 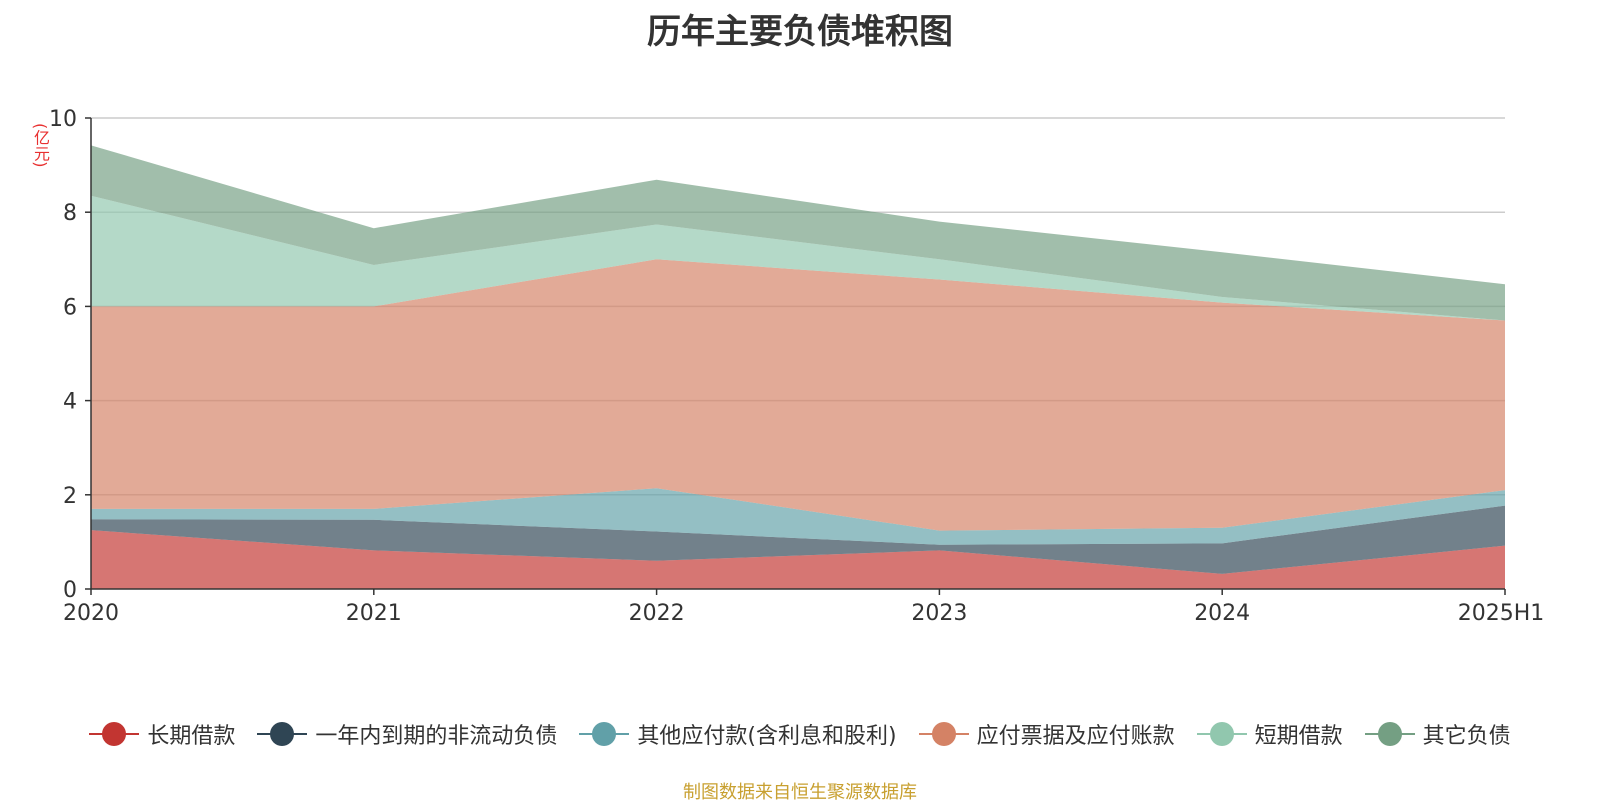 What do you see at coordinates (800, 32) in the screenshot?
I see `chart-title: 历年主要负债堆积图` at bounding box center [800, 32].